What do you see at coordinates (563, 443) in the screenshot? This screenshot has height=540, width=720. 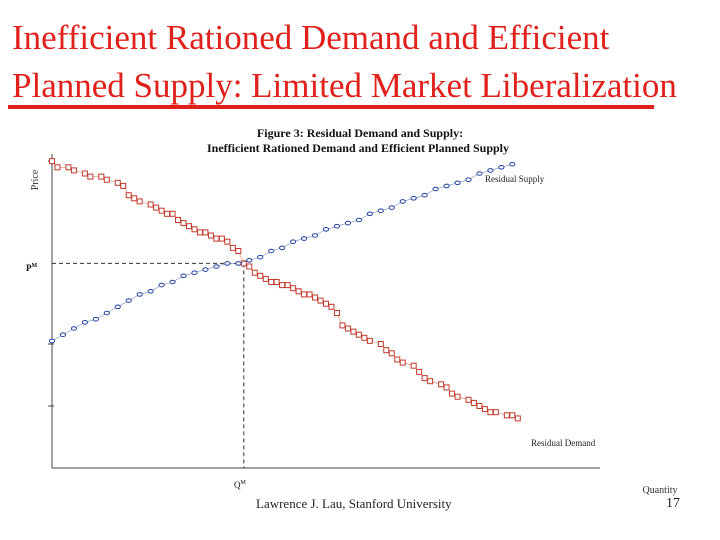 I see `series-label-demand: Residual Demand` at bounding box center [563, 443].